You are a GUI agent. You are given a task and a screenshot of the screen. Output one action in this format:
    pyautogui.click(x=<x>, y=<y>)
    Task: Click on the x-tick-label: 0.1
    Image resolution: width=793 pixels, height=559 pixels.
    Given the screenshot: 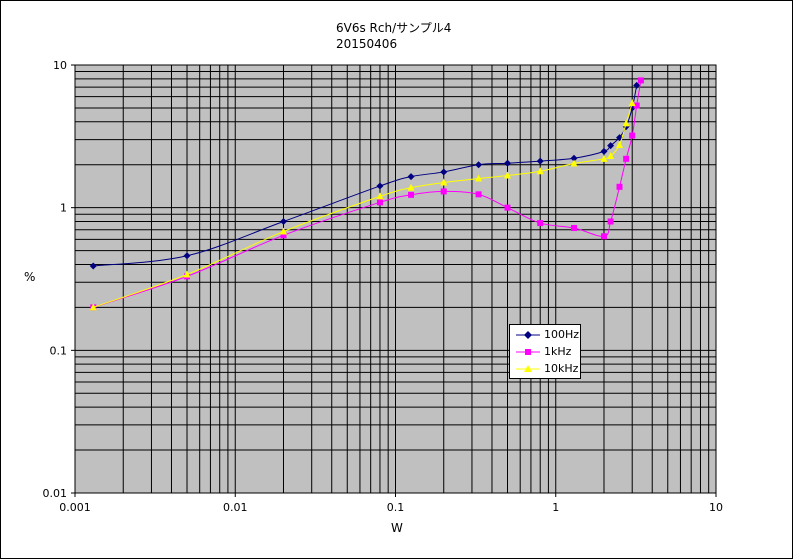 What is the action you would take?
    pyautogui.click(x=396, y=507)
    